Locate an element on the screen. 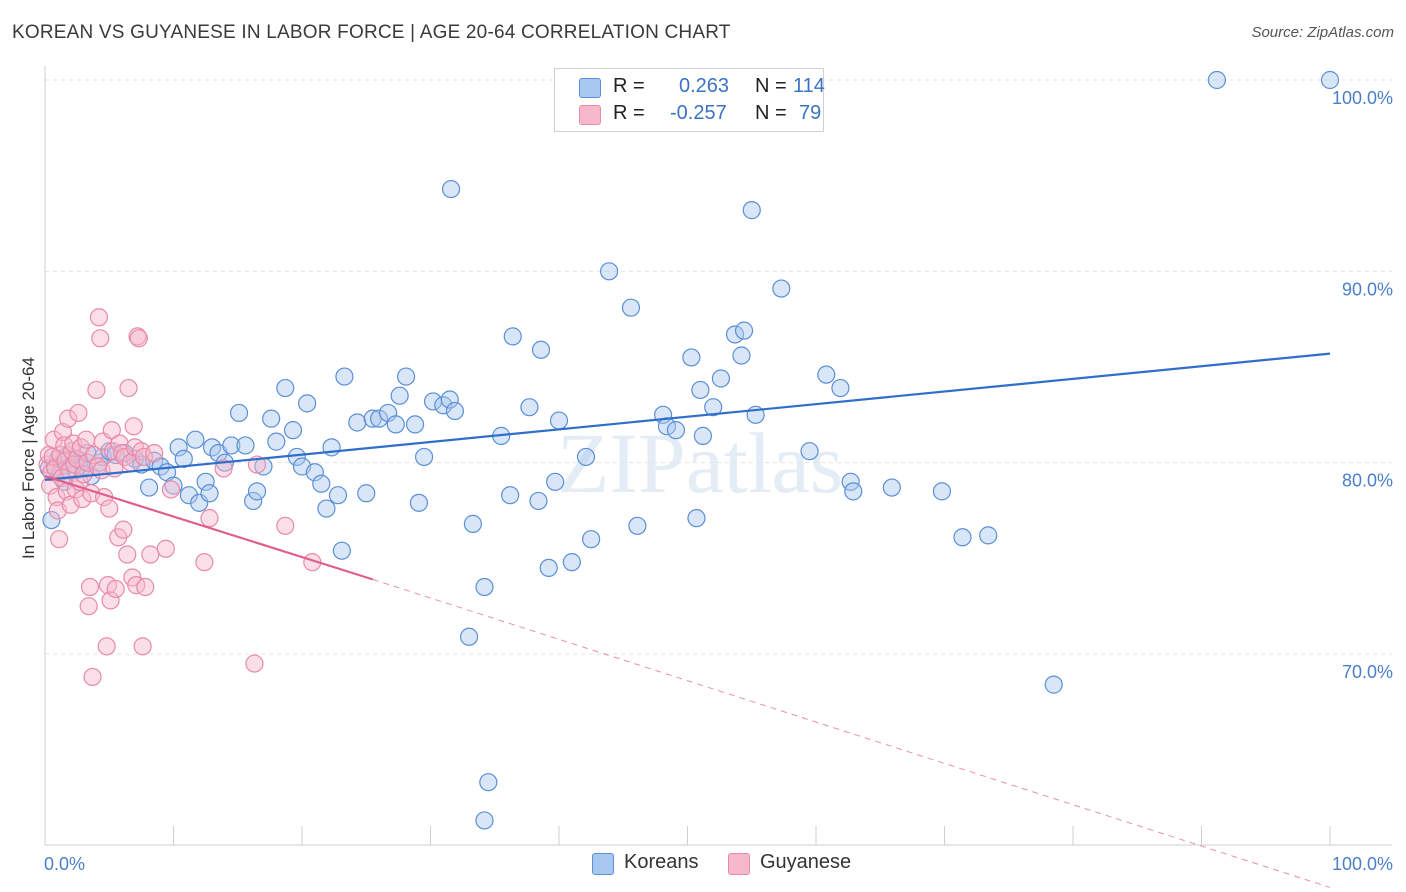 Image resolution: width=1406 pixels, height=892 pixels. y-tick-label: 90.0% is located at coordinates (1367, 289).